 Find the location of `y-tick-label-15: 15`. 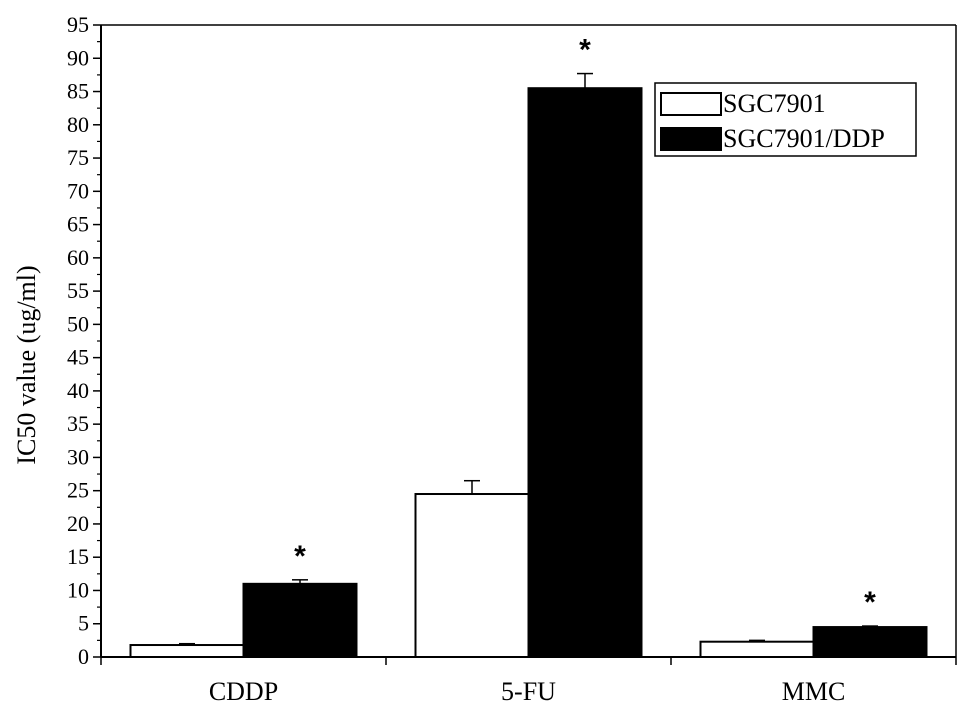

y-tick-label-15: 15 is located at coordinates (78, 556).